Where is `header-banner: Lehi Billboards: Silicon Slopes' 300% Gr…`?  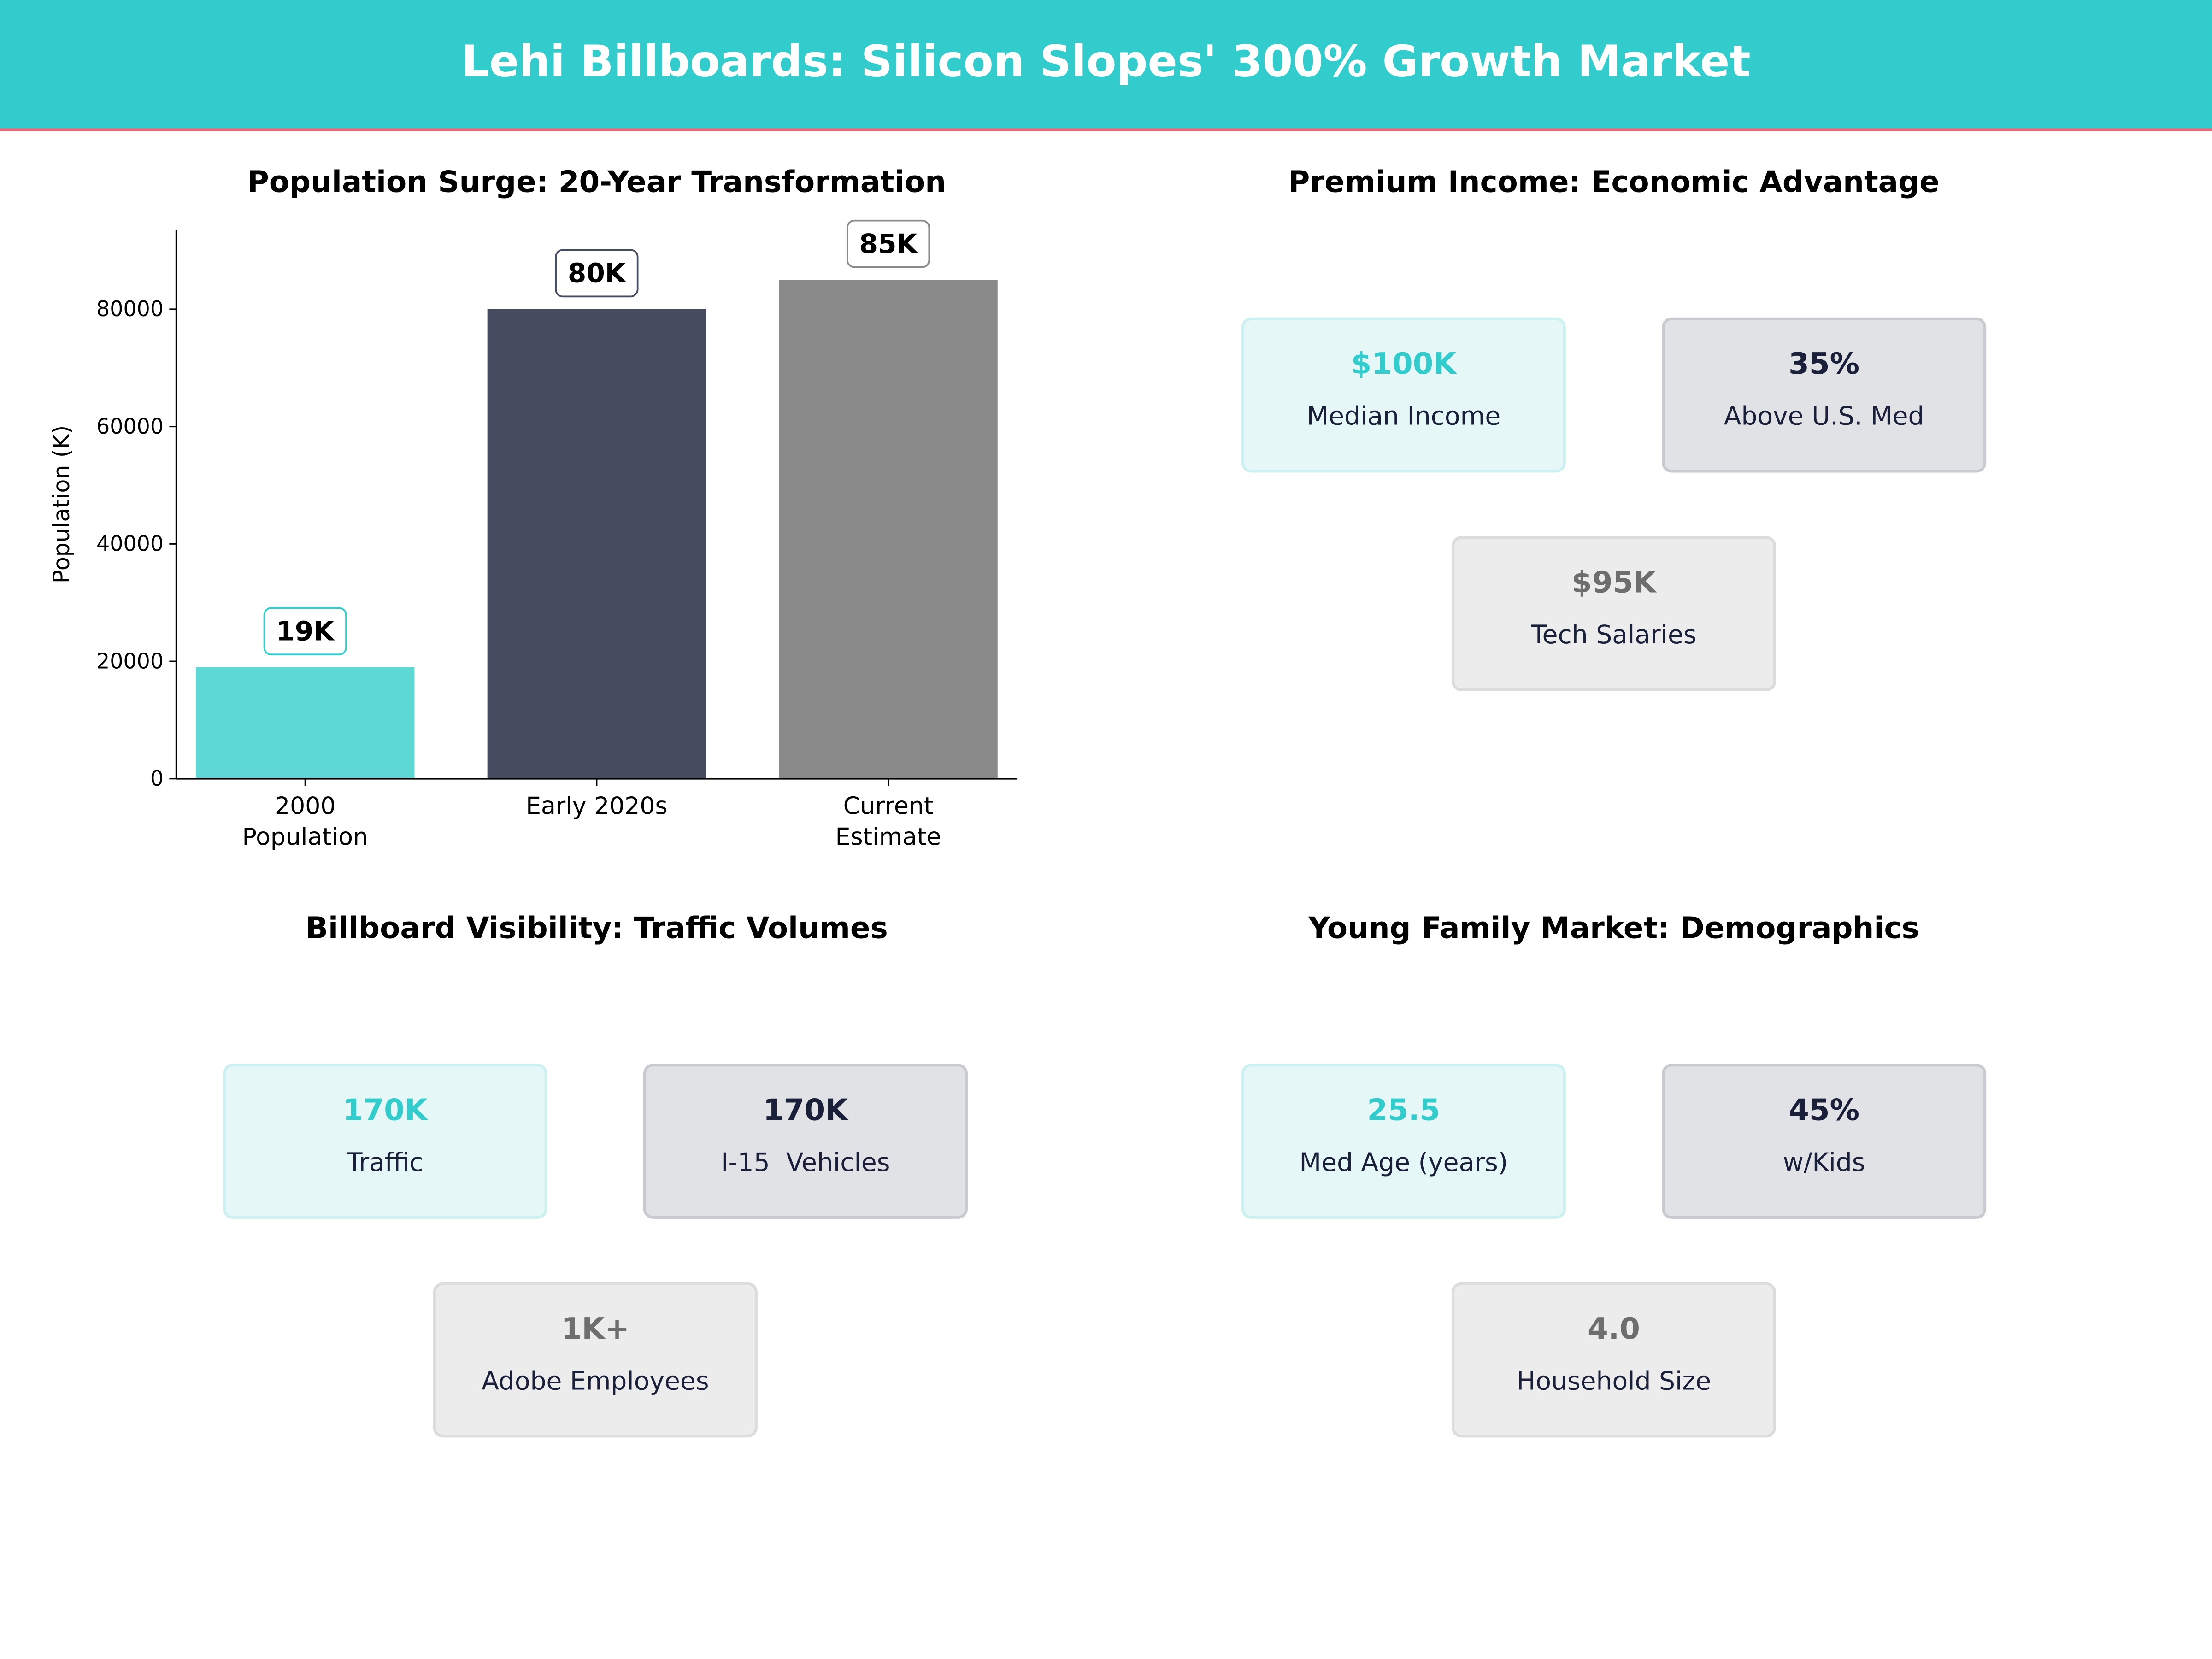
header-banner: Lehi Billboards: Silicon Slopes' 300% Gr… is located at coordinates (1106, 65).